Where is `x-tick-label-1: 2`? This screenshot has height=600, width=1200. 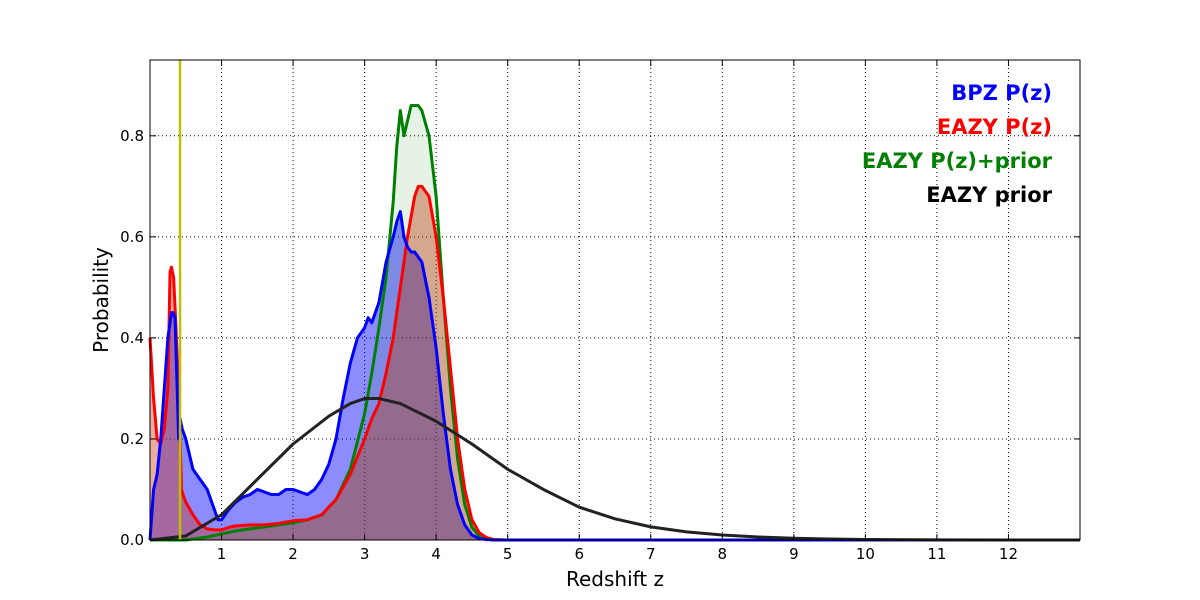
x-tick-label-1: 2 is located at coordinates (293, 554).